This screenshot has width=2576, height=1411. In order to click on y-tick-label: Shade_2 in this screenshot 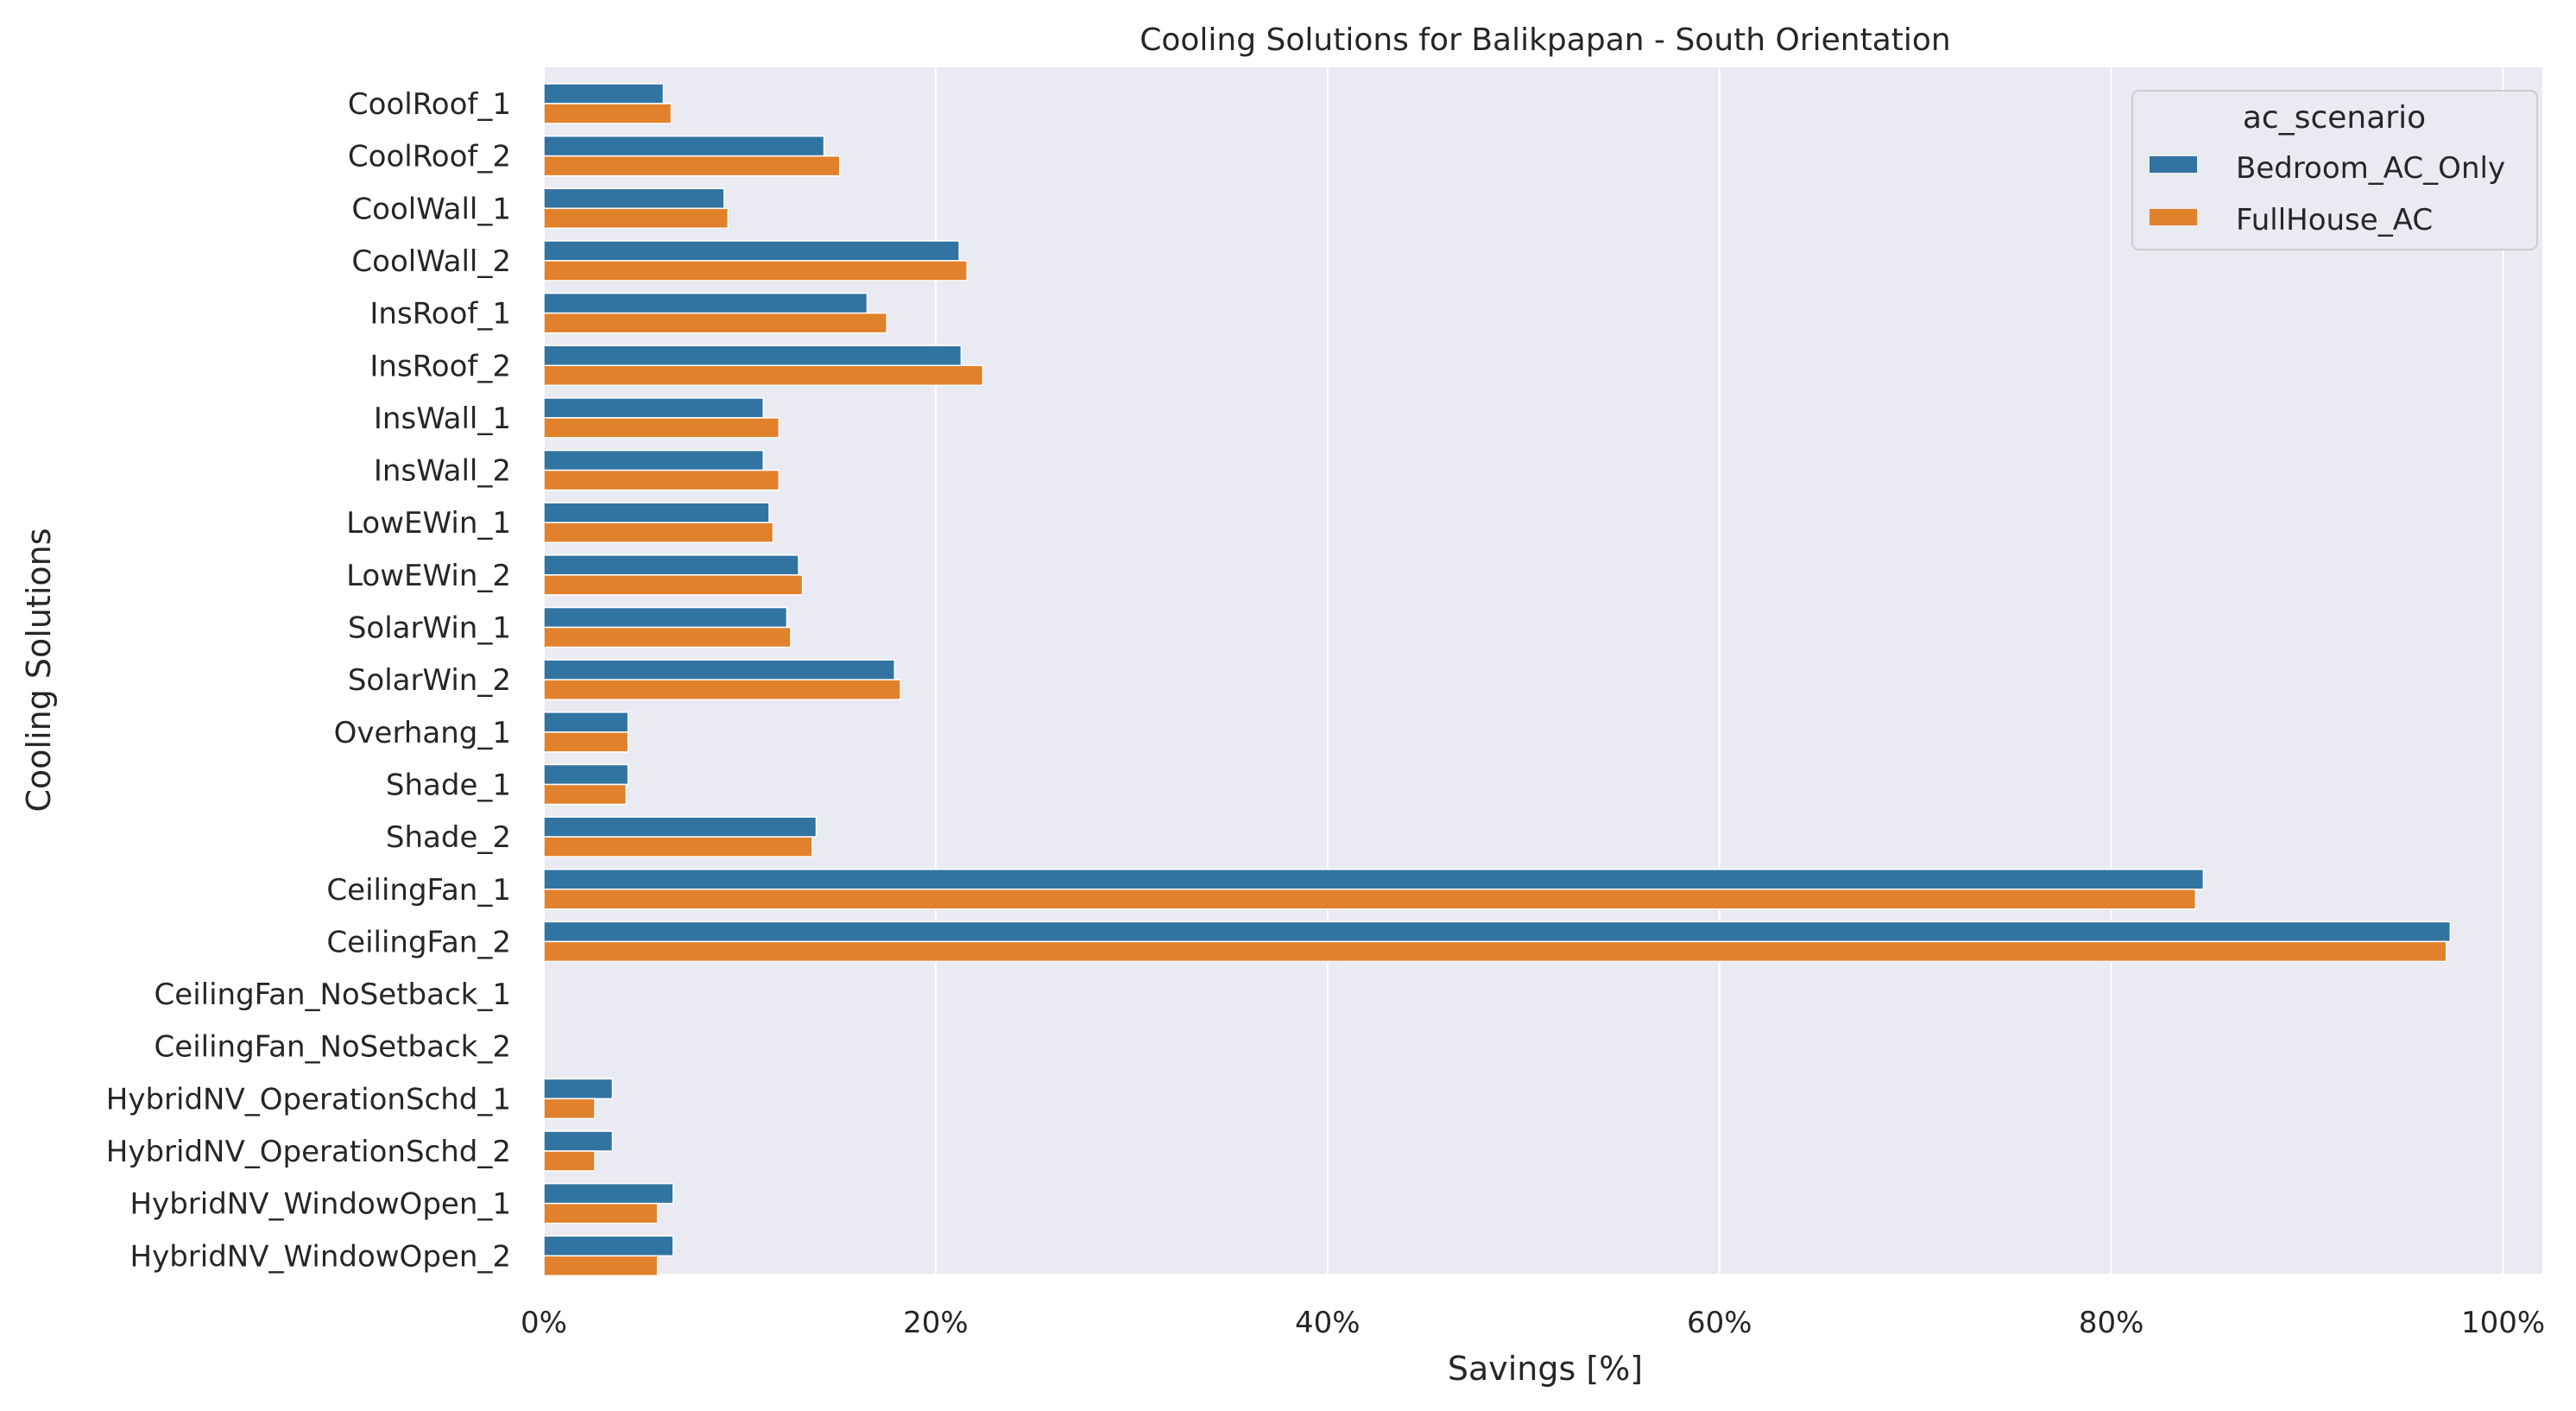, I will do `click(448, 838)`.